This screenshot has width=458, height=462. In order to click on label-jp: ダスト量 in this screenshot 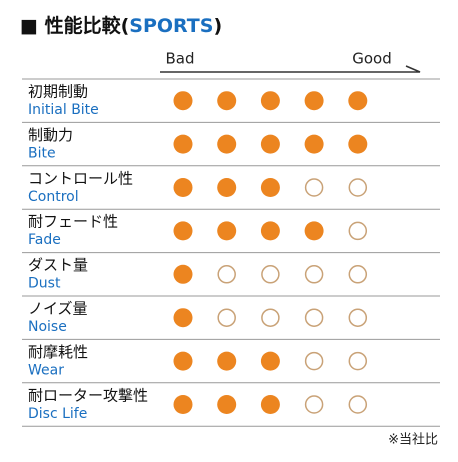, I will do `click(58, 265)`.